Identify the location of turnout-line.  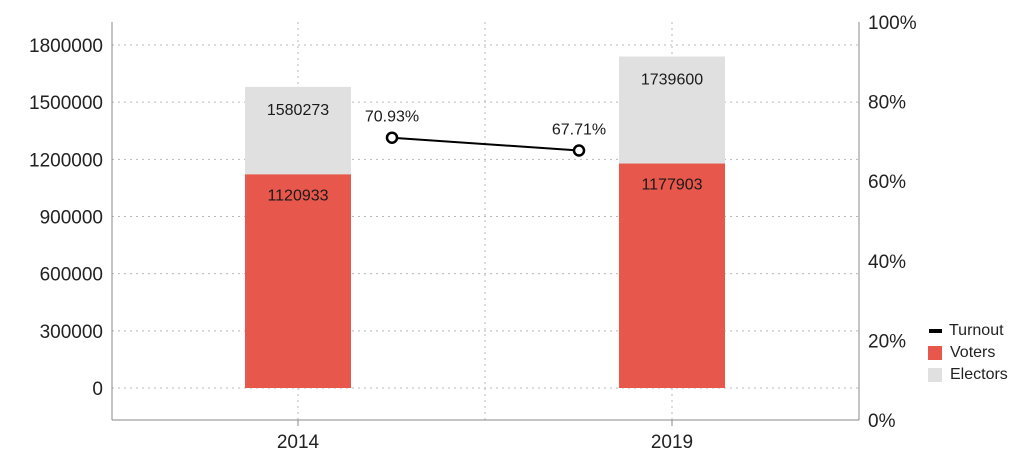
(485, 144).